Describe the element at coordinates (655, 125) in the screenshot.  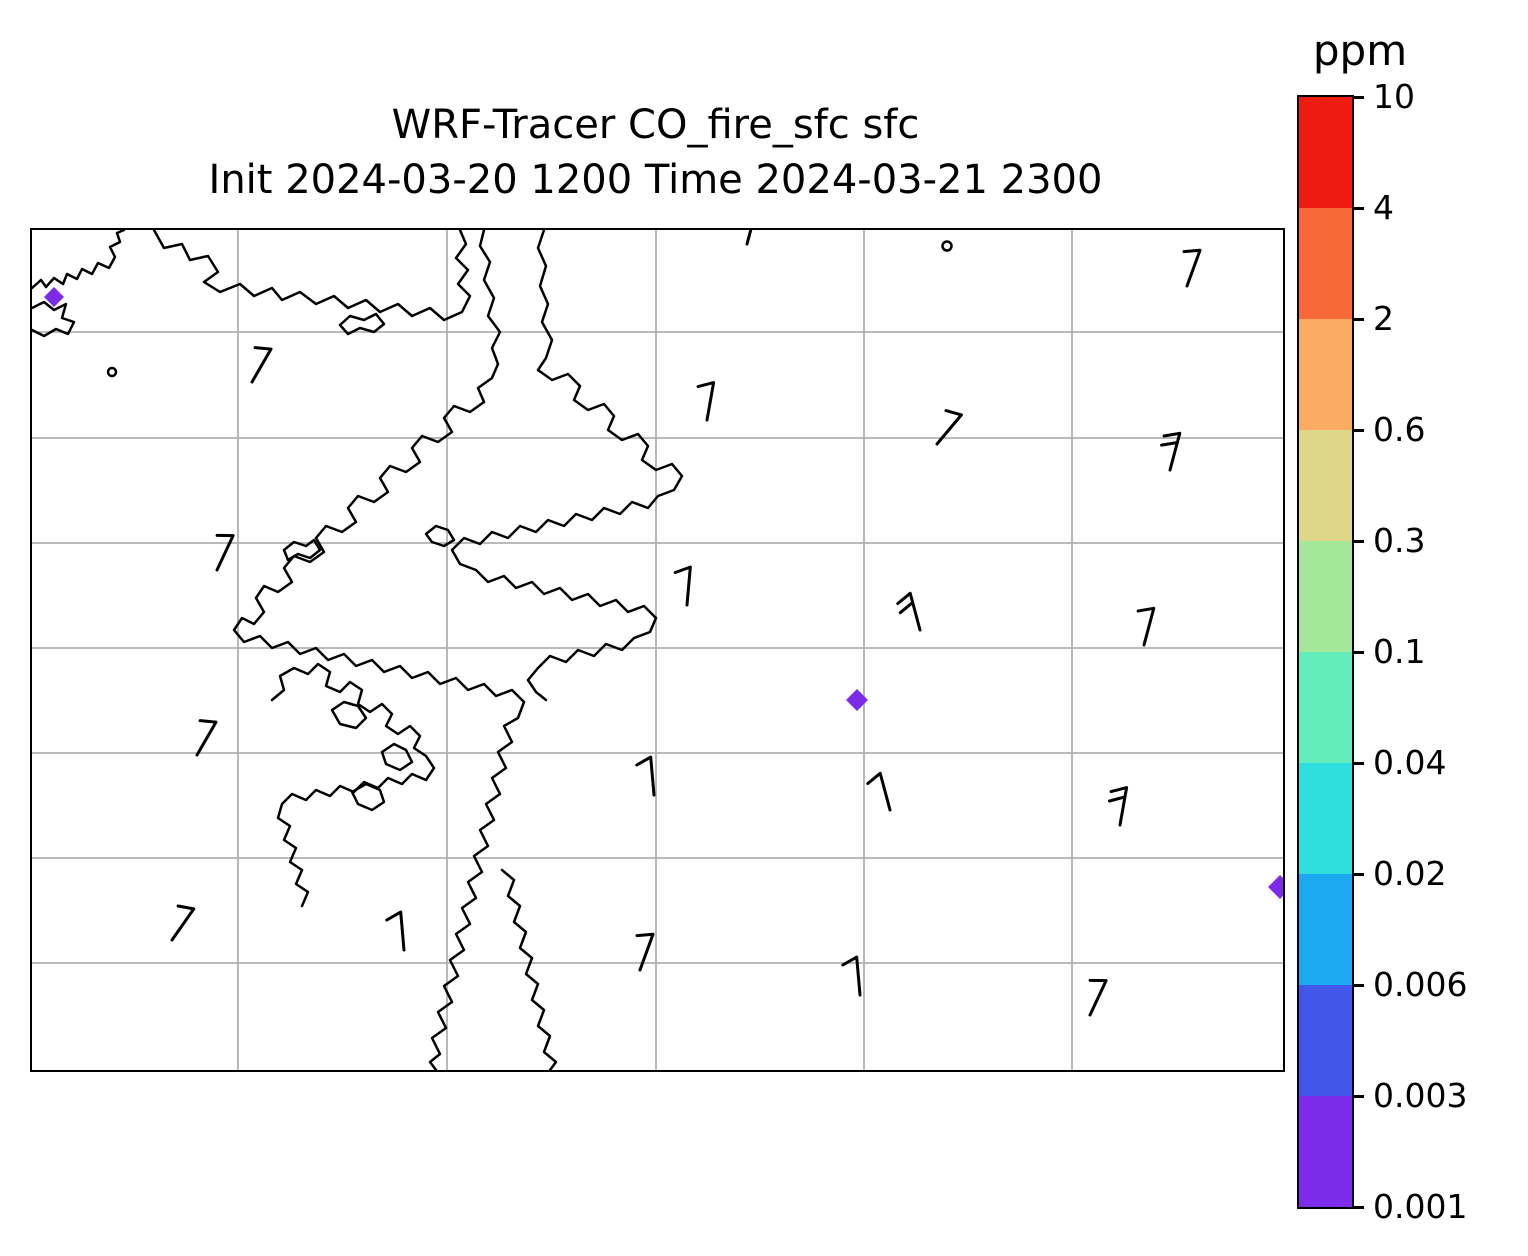
I see `plot-title: WRF-Tracer CO_fire_sfc sfc` at that location.